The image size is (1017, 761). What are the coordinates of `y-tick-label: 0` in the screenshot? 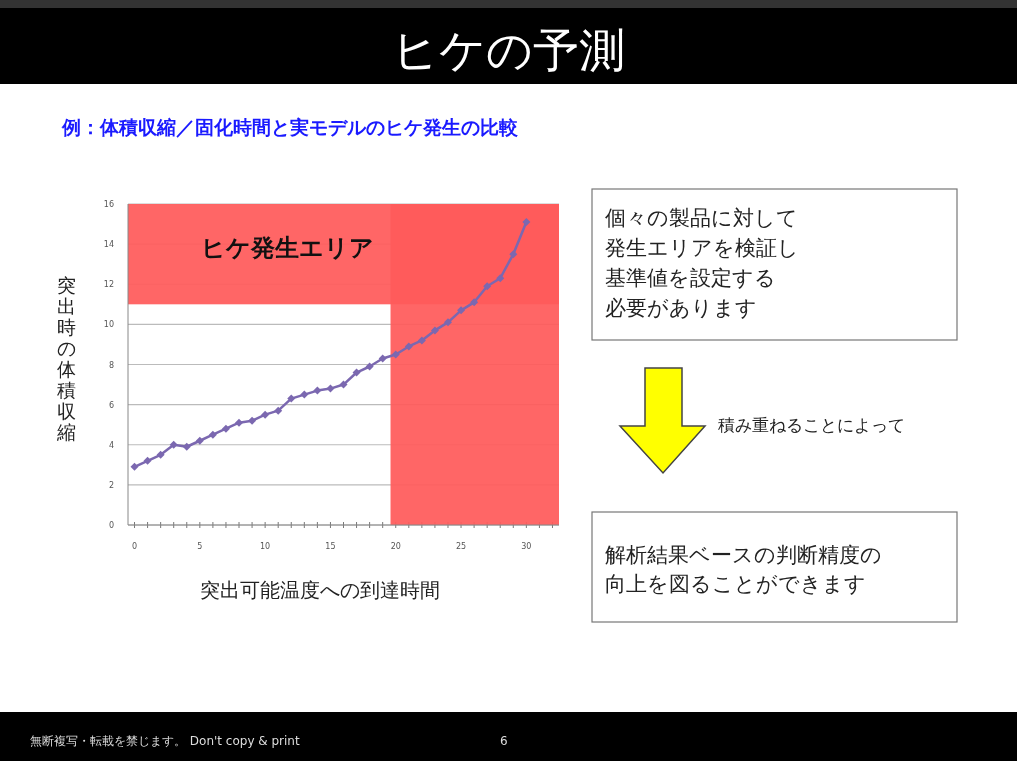 It's located at (111, 525).